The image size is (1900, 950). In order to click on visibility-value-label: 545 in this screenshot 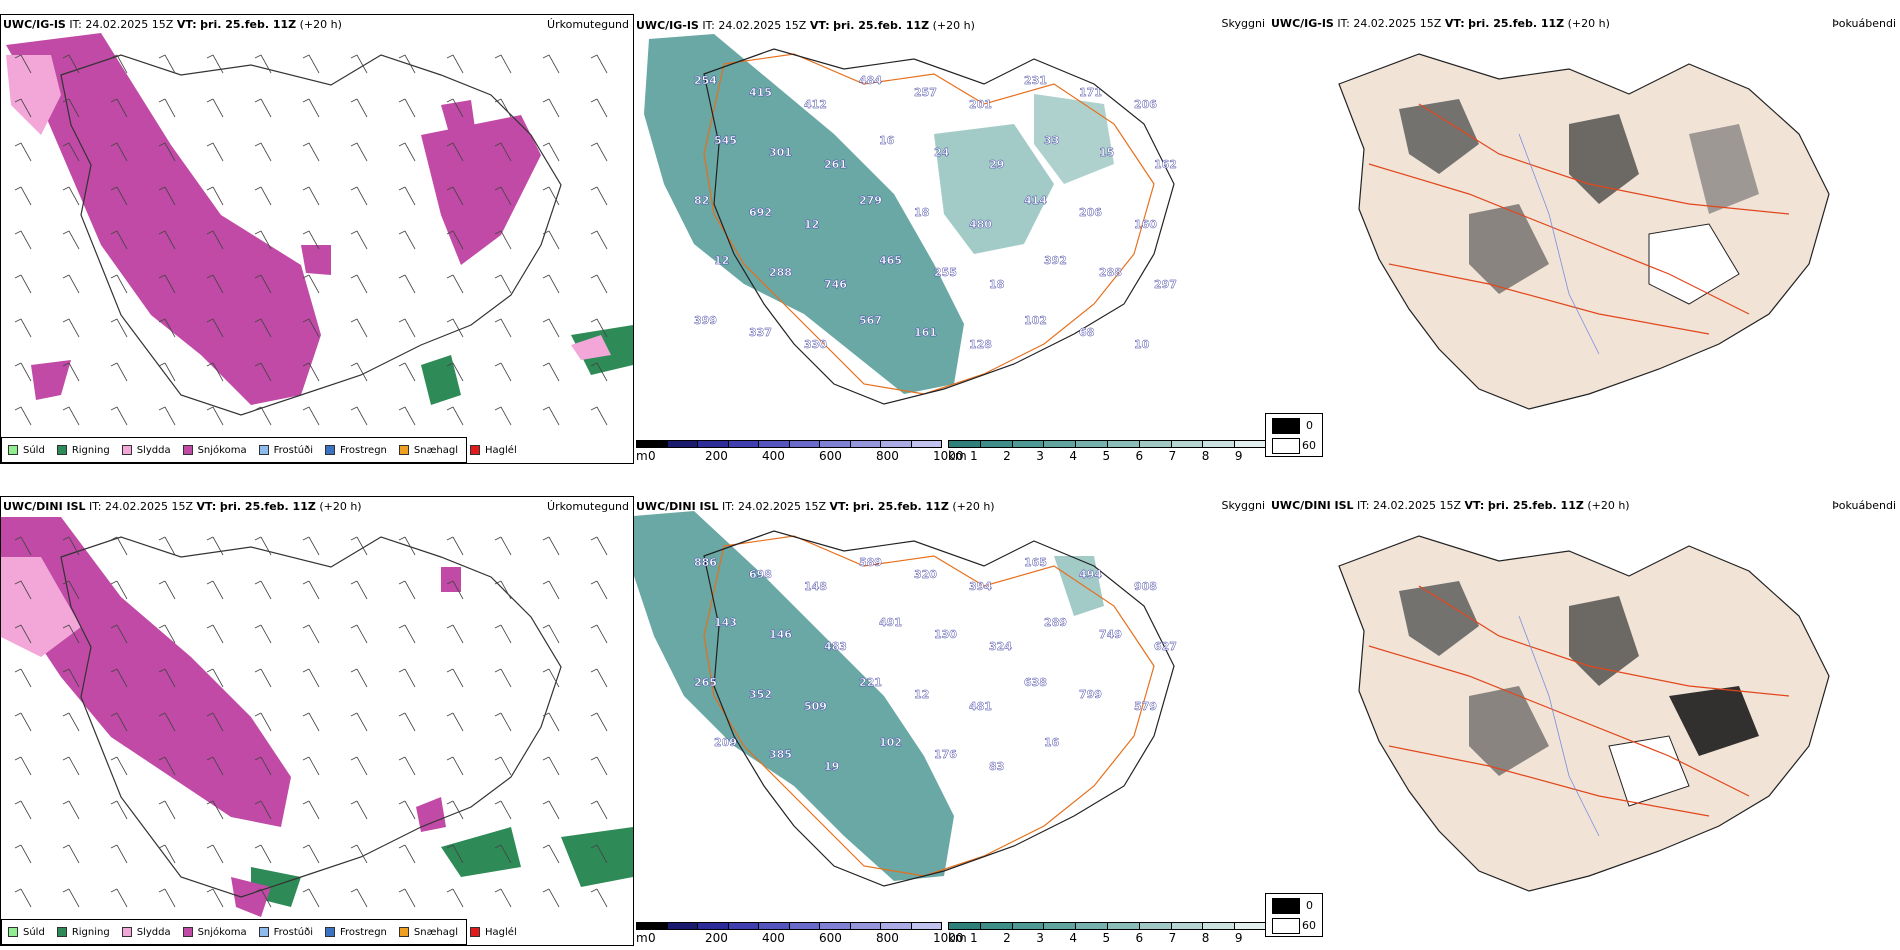, I will do `click(725, 140)`.